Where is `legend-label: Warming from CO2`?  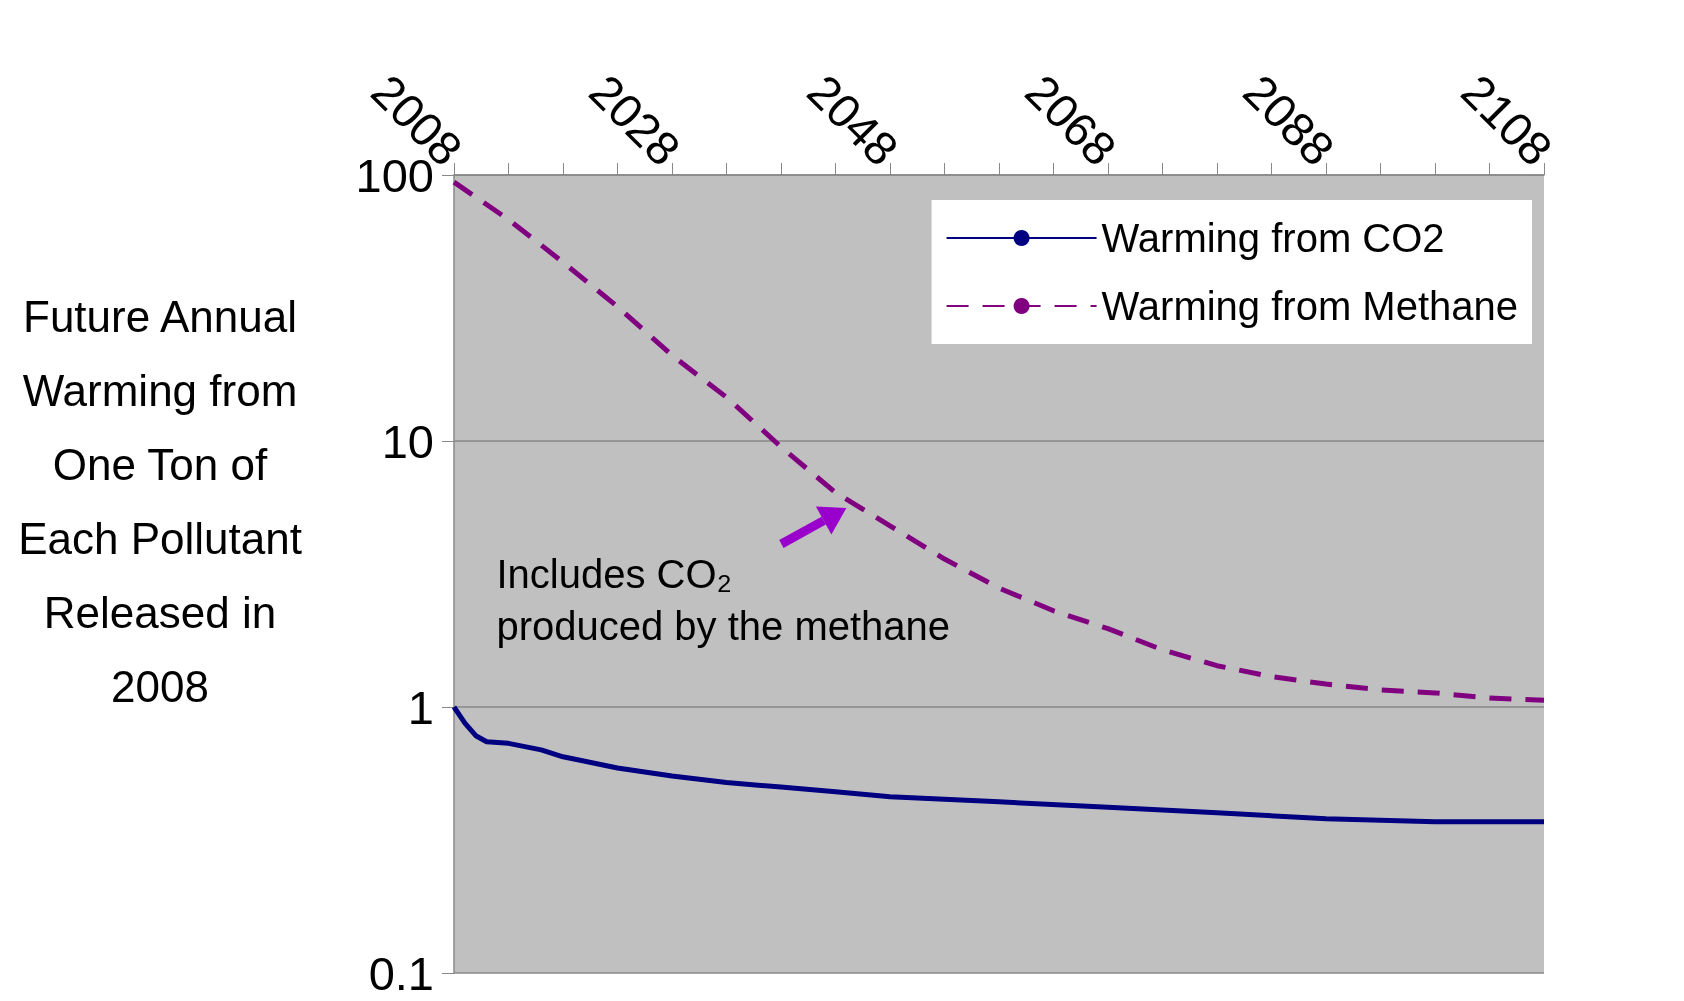
legend-label: Warming from CO2 is located at coordinates (1273, 238).